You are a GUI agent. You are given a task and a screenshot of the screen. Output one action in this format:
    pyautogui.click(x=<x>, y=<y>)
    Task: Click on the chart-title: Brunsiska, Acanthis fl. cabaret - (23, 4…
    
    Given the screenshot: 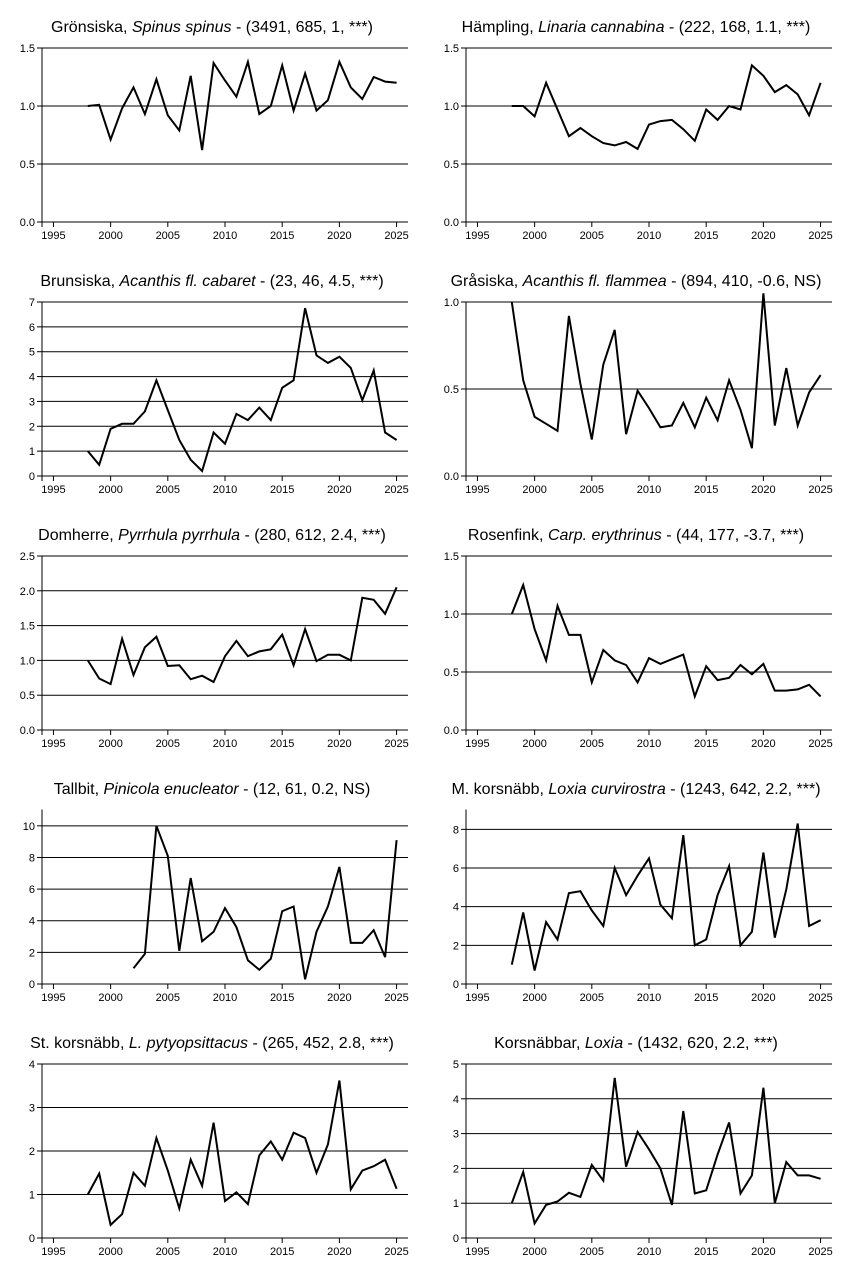 What is the action you would take?
    pyautogui.click(x=212, y=282)
    